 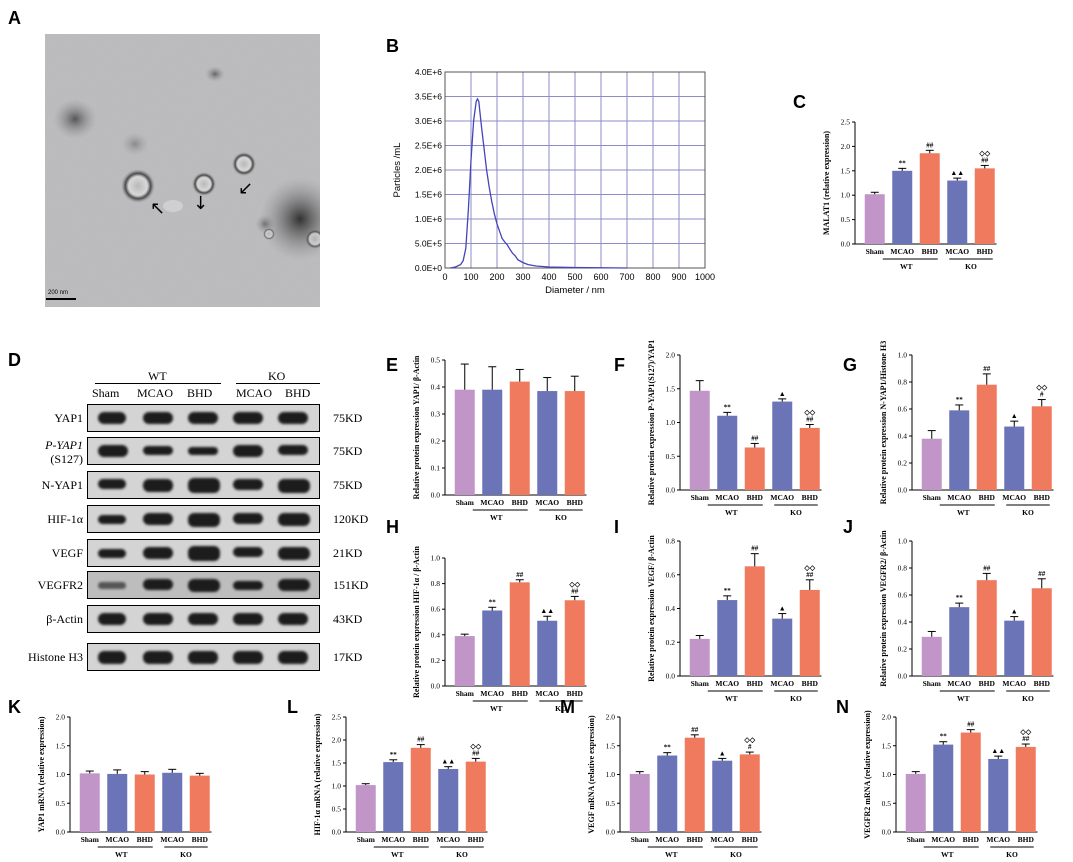 I want to click on panel-label-c: C, so click(x=799, y=102).